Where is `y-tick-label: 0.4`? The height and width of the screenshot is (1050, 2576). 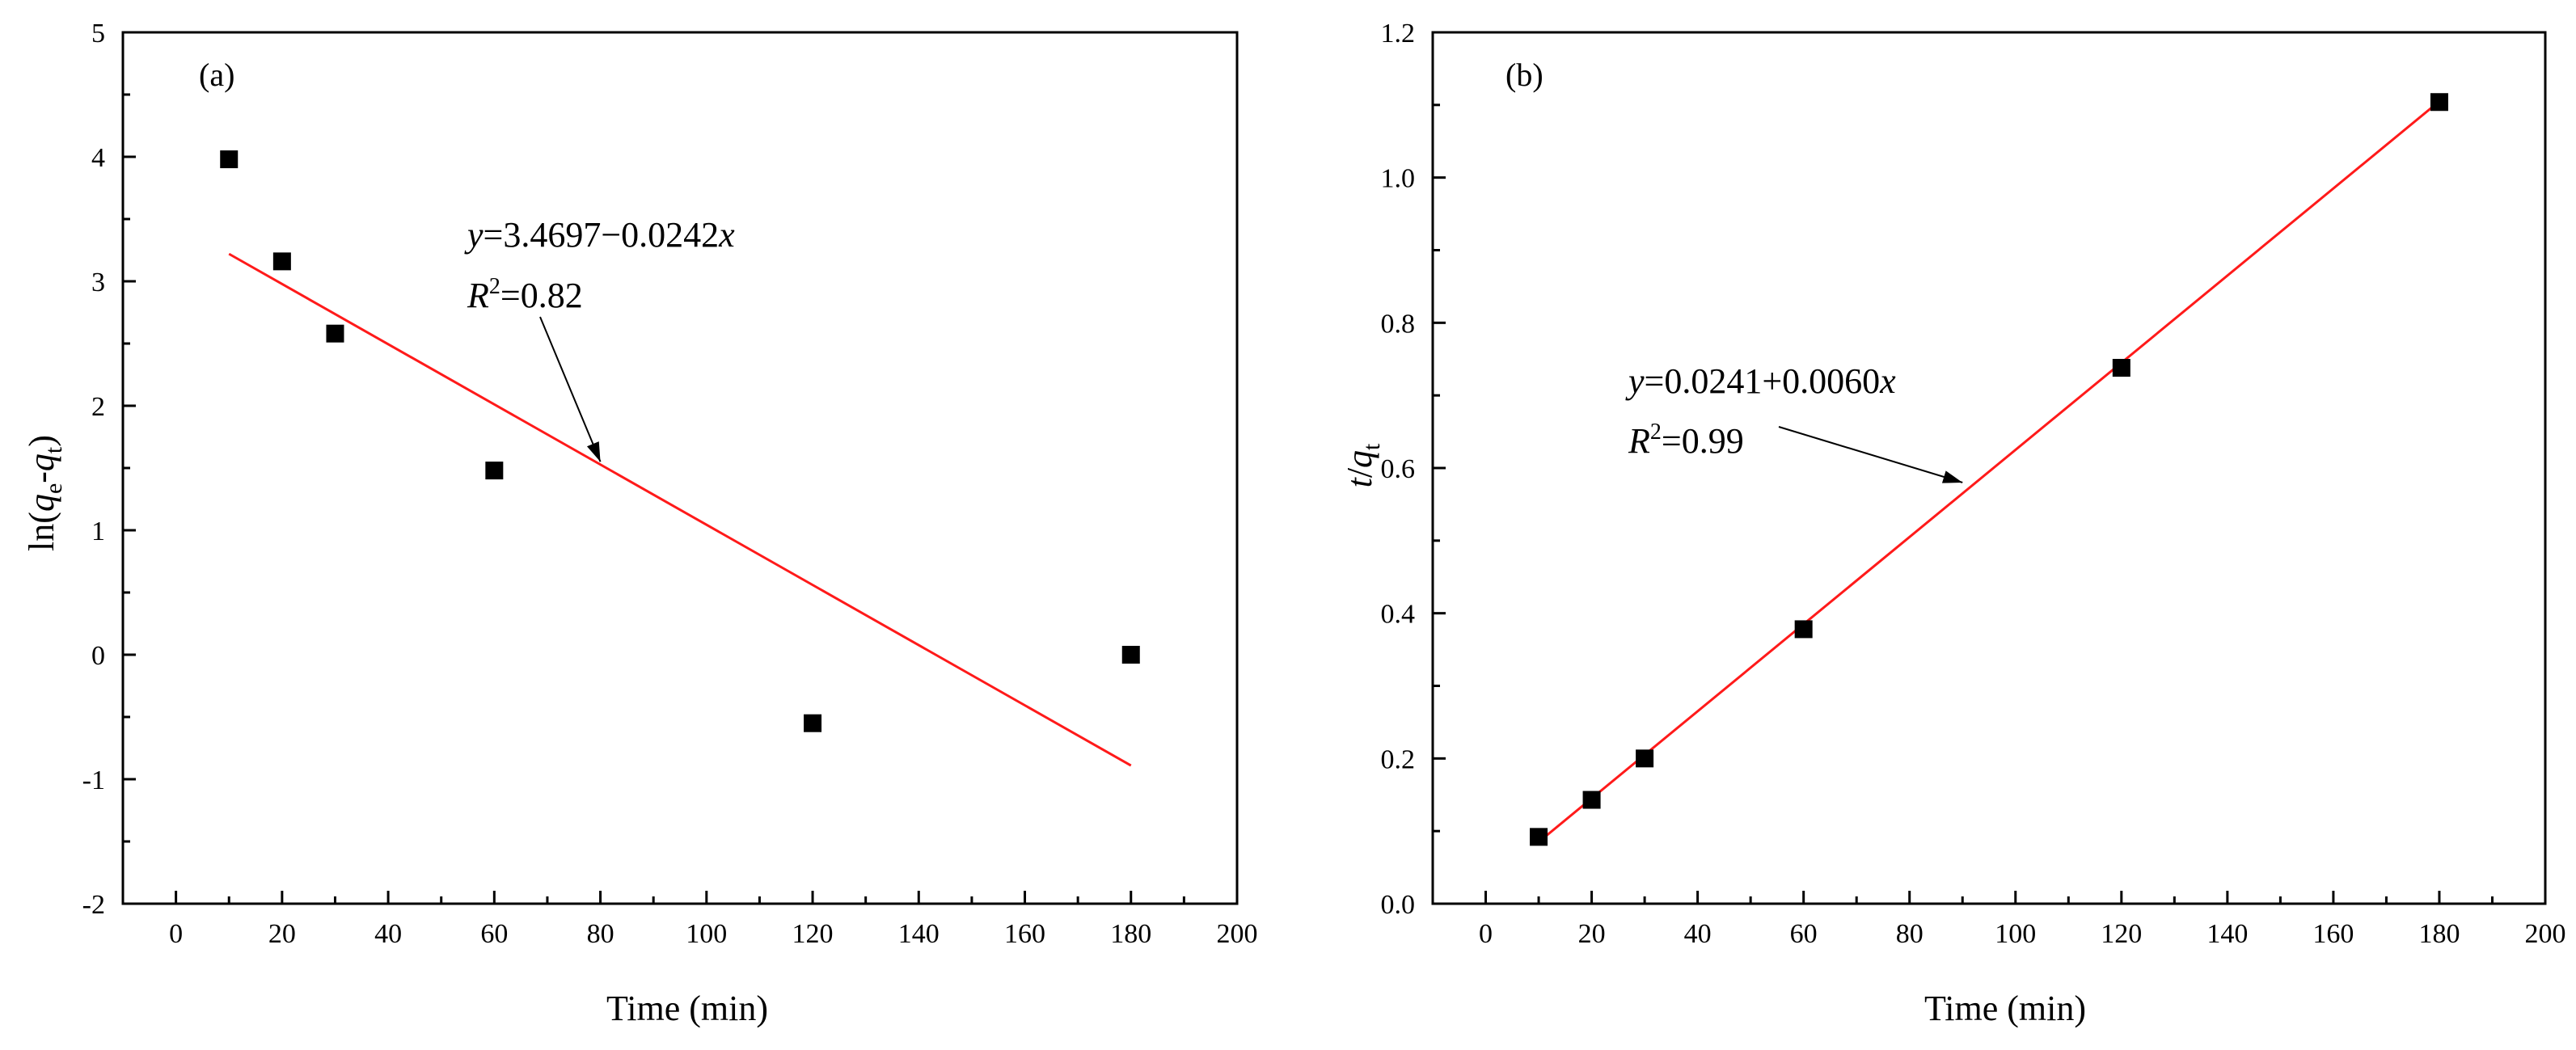
y-tick-label: 0.4 is located at coordinates (1398, 615).